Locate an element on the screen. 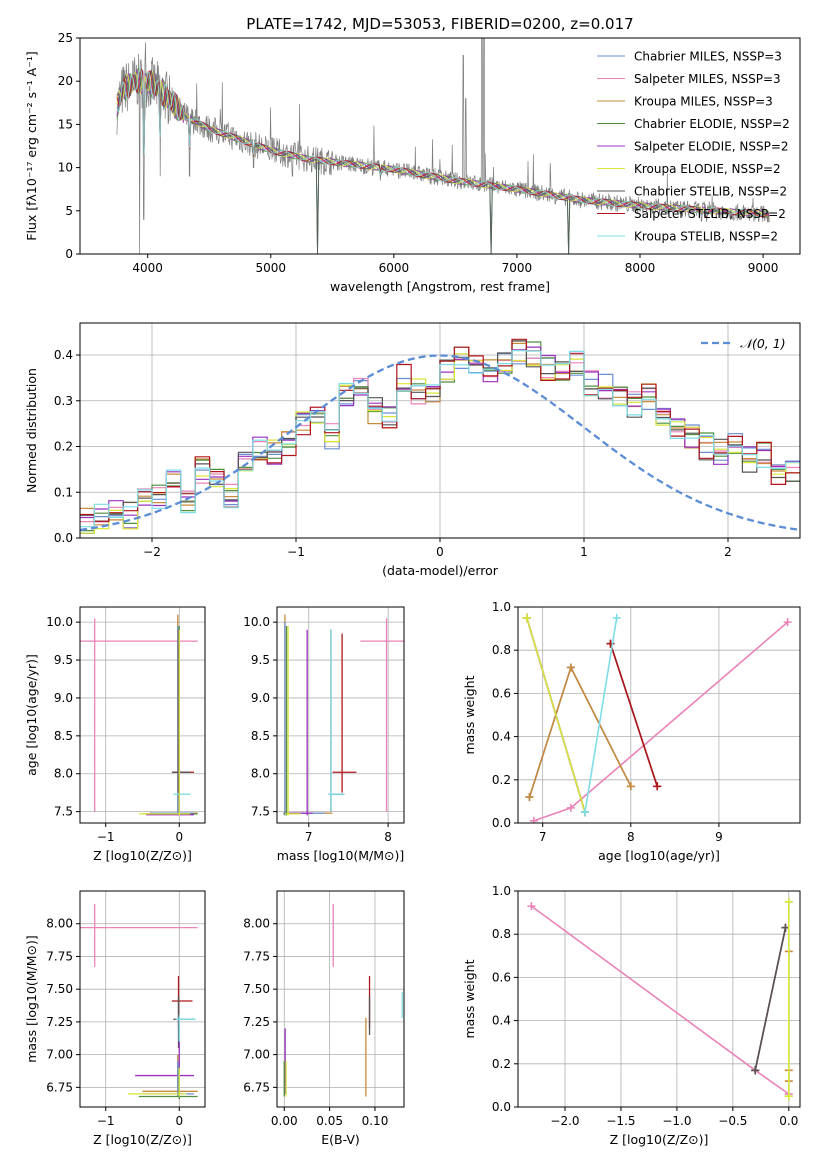 The image size is (819, 1170). spectrum-xtick-label: 7000 is located at coordinates (517, 268).